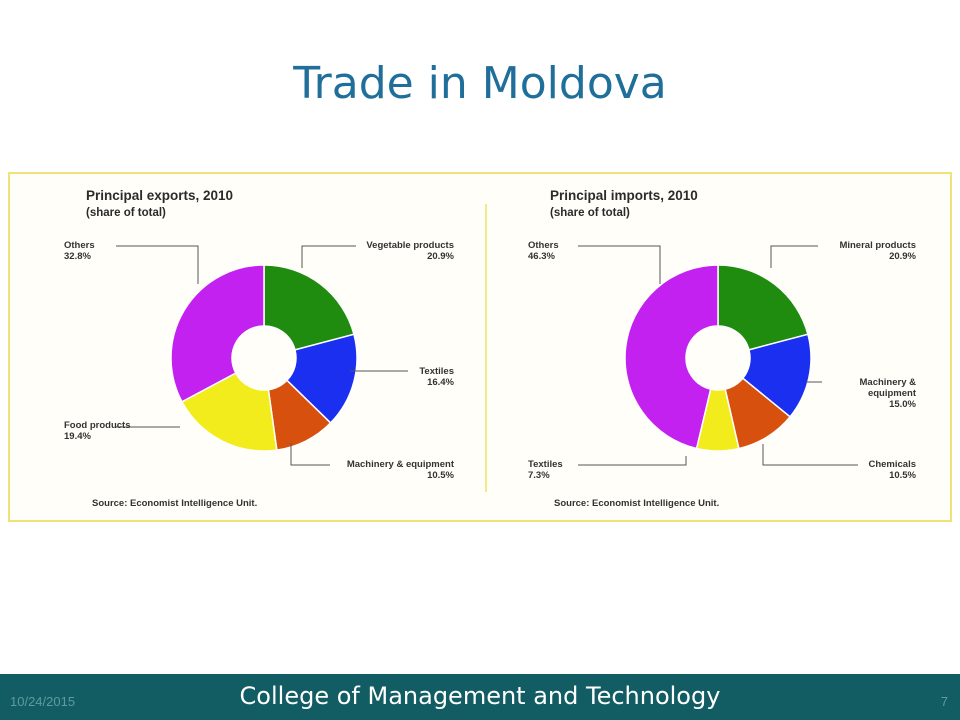 The image size is (960, 720). What do you see at coordinates (77, 436) in the screenshot?
I see `slice-value-food-products: 19.4%` at bounding box center [77, 436].